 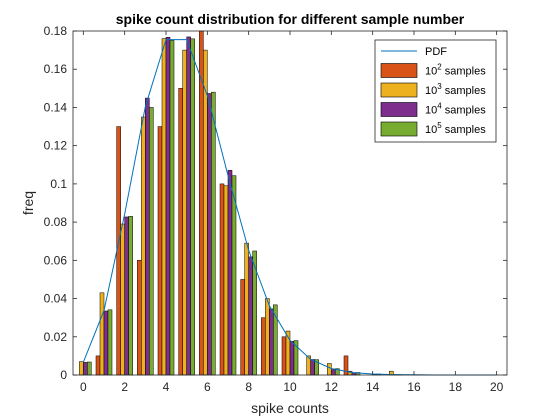 I want to click on bar-series-3-x10, so click(x=292, y=358).